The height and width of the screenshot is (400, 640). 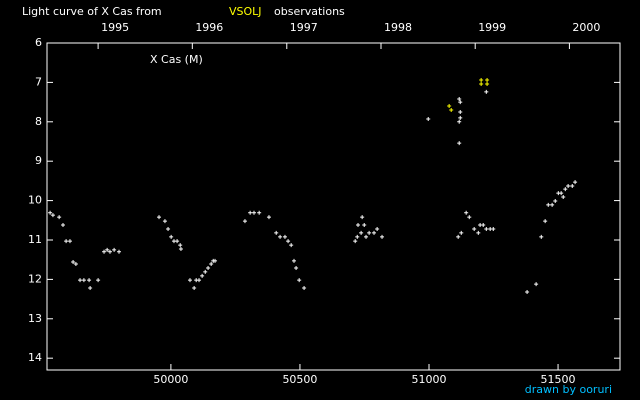 What do you see at coordinates (398, 27) in the screenshot?
I see `top-tick-label: 1998` at bounding box center [398, 27].